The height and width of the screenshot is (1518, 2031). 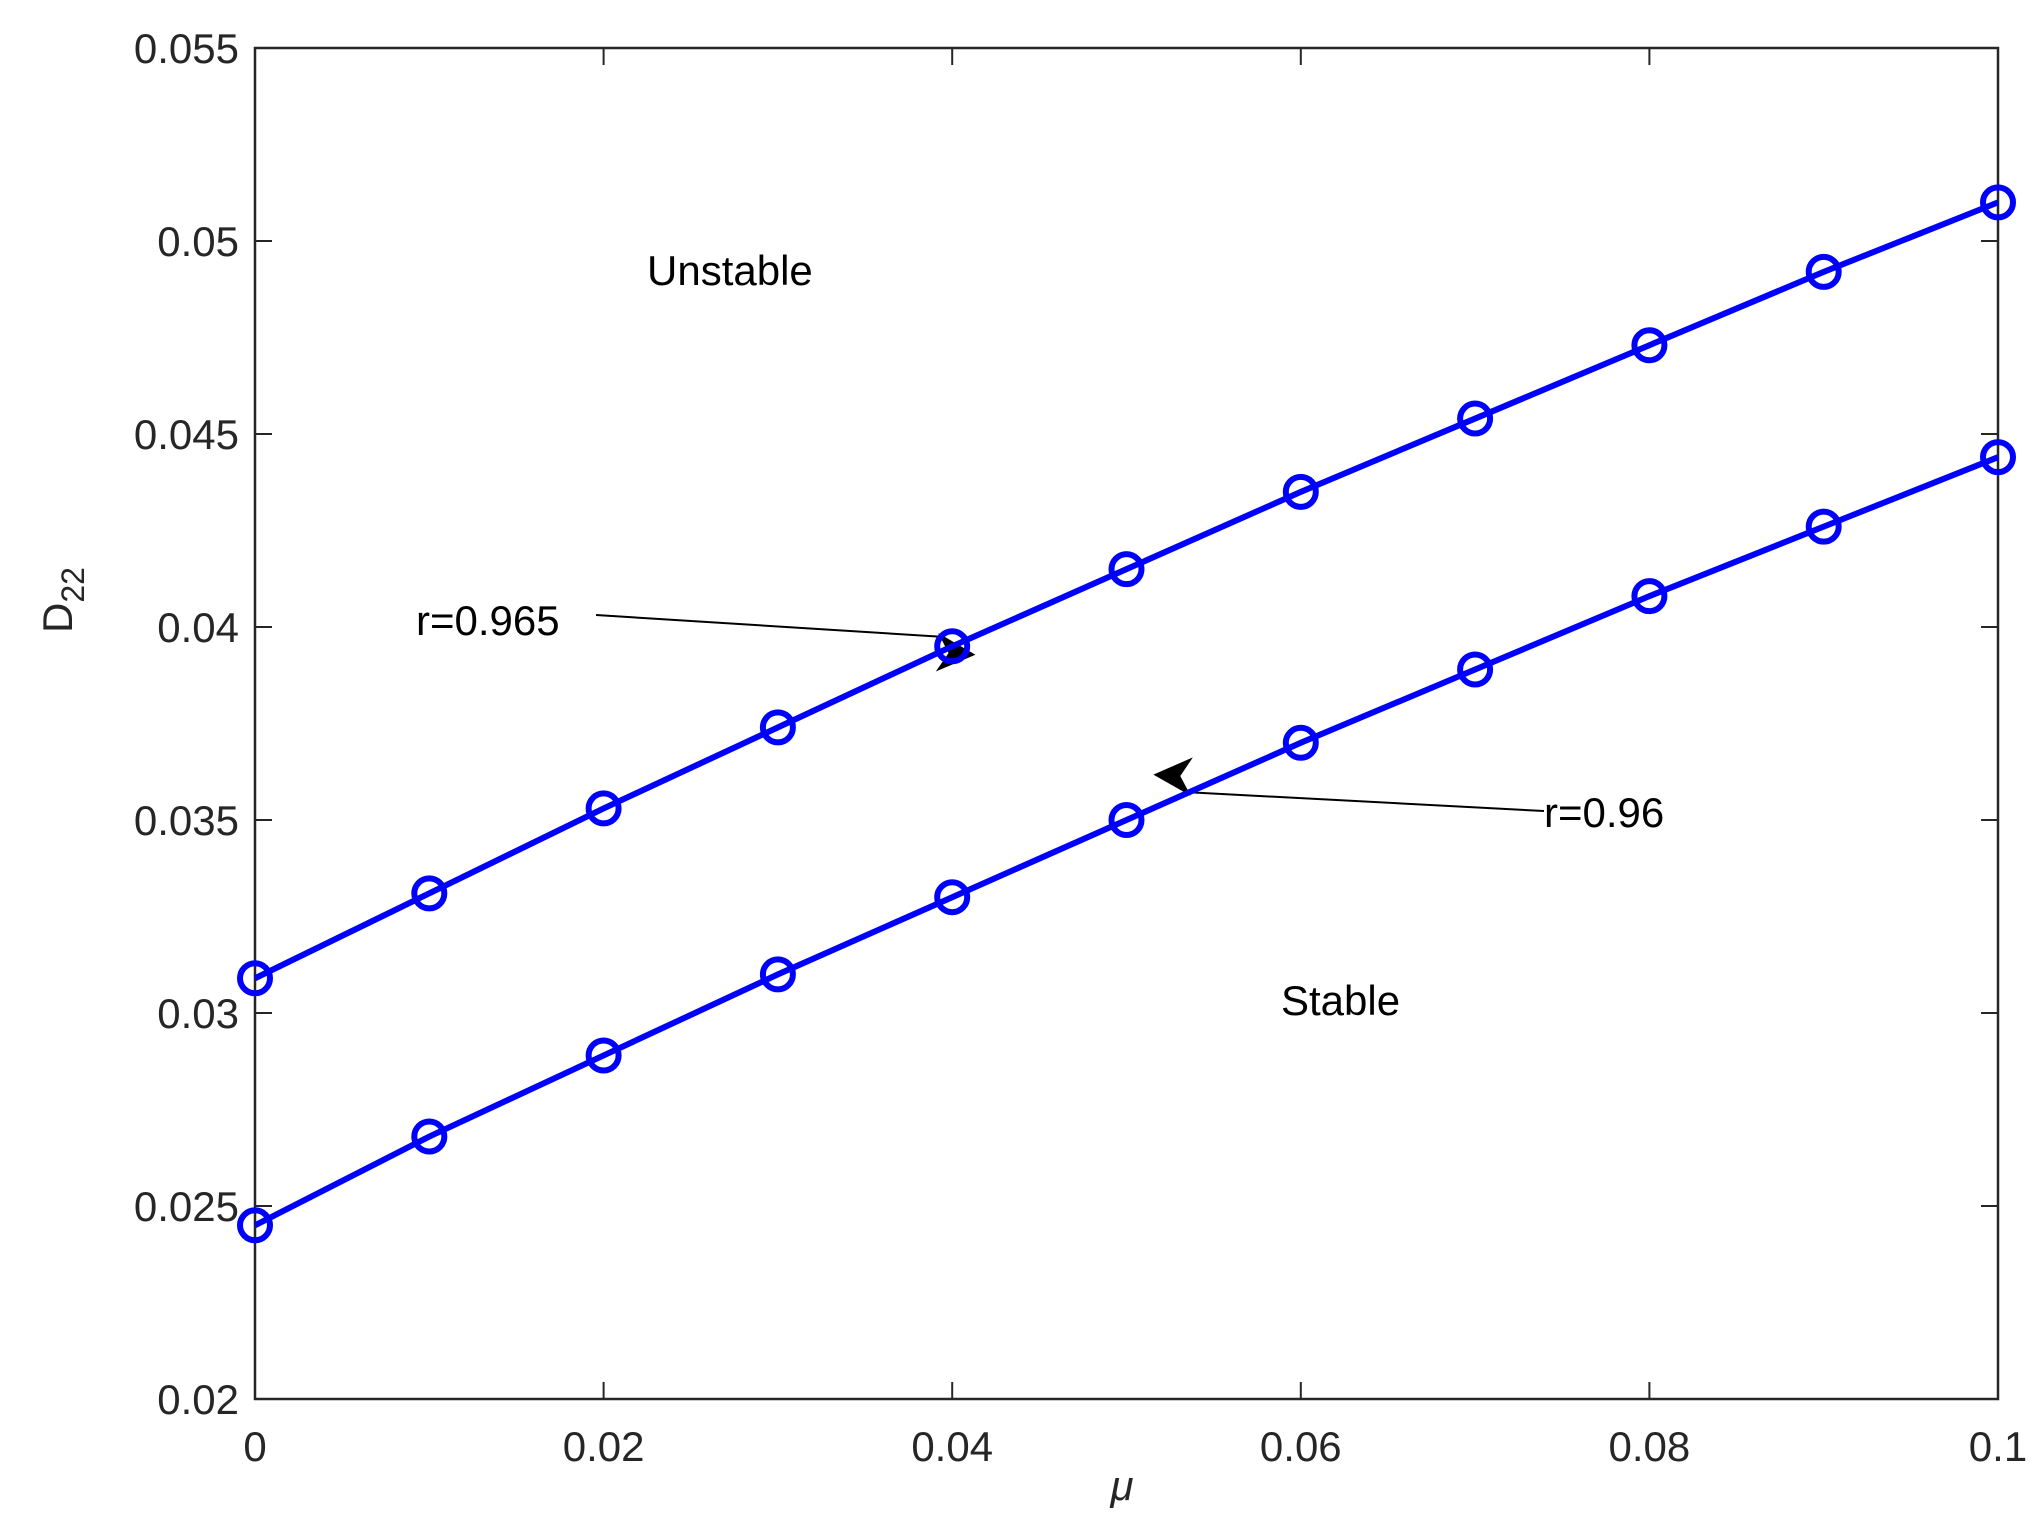 I want to click on x-tick-label: 0.1, so click(x=1998, y=1446).